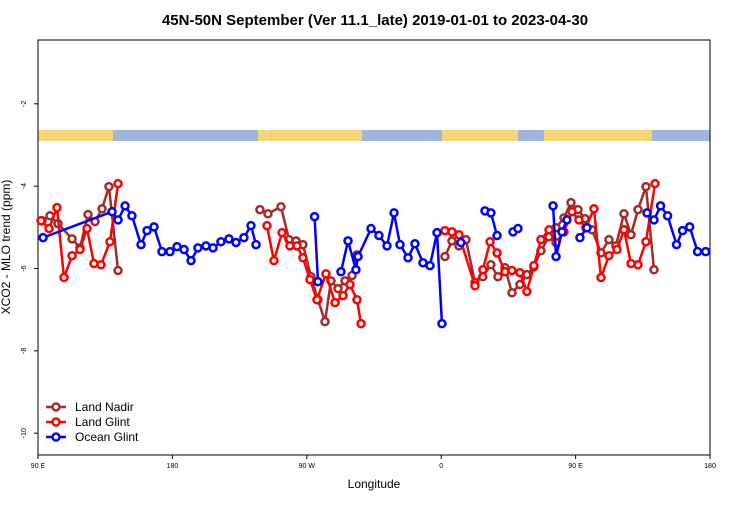  What do you see at coordinates (441, 466) in the screenshot?
I see `x-tick-label: 0` at bounding box center [441, 466].